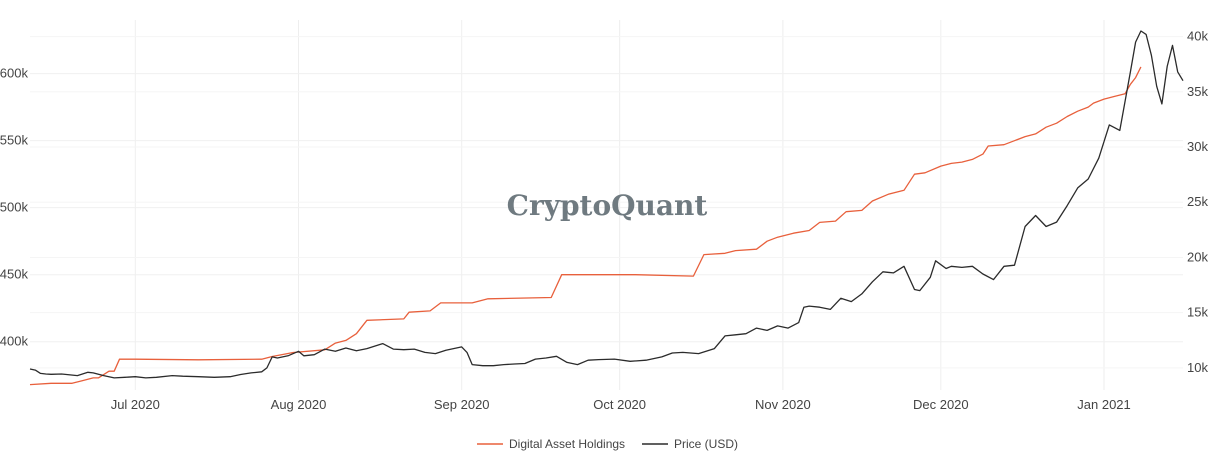 The height and width of the screenshot is (463, 1215). Describe the element at coordinates (1104, 404) in the screenshot. I see `x-tick-label: Jan 2021` at that location.